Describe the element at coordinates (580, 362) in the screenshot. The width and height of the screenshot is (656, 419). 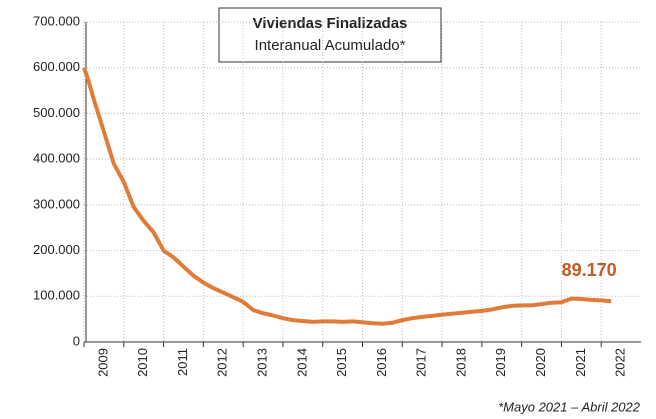
I see `x-tick-label: 2021` at that location.